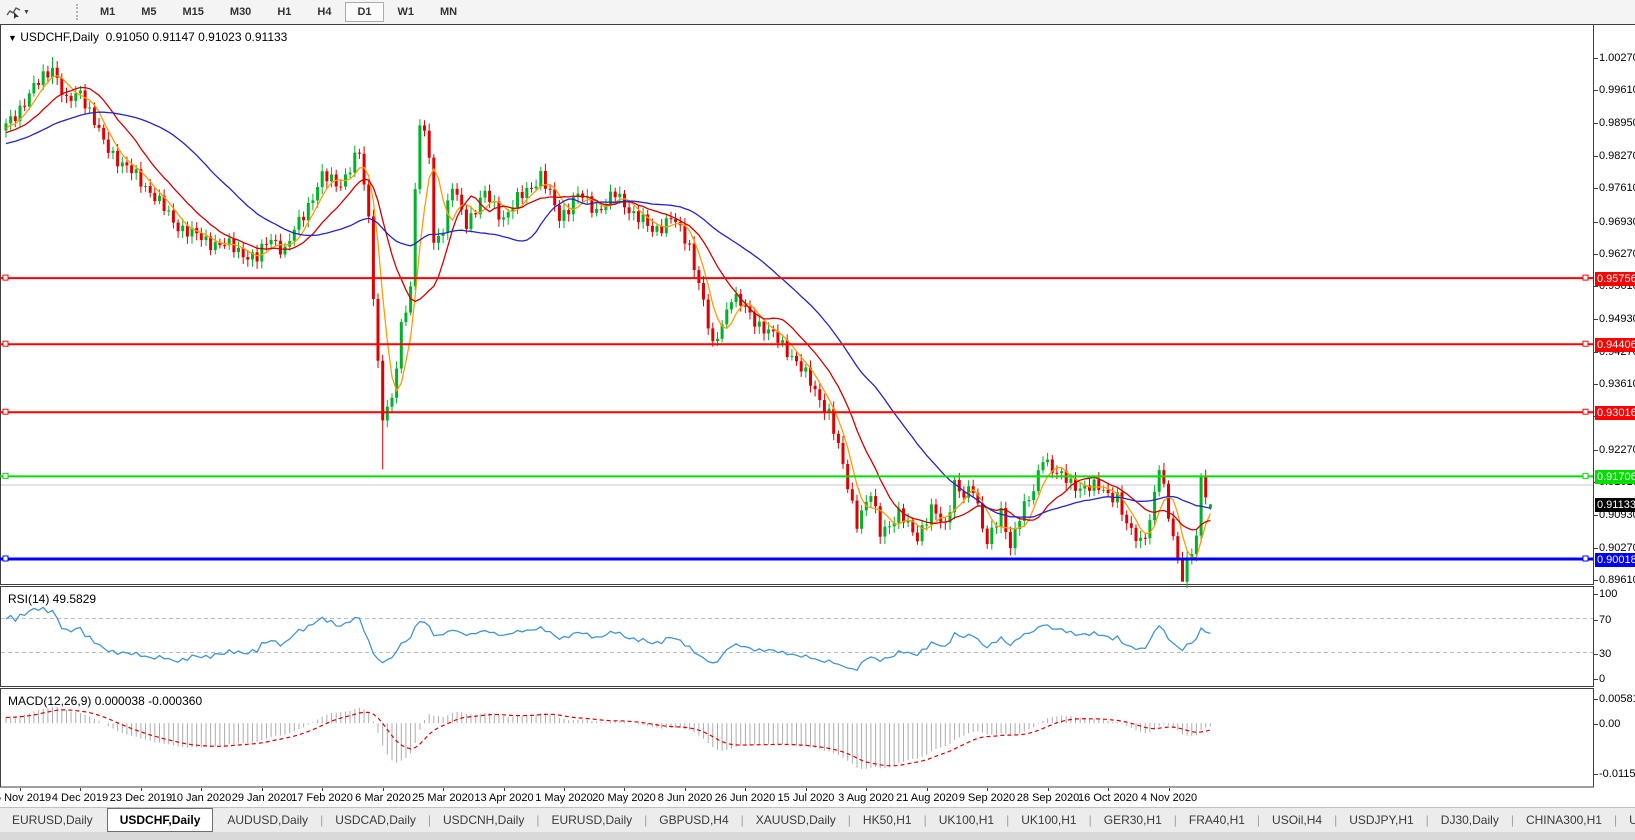  What do you see at coordinates (1615, 279) in the screenshot?
I see `price-line-label: 0.95756` at bounding box center [1615, 279].